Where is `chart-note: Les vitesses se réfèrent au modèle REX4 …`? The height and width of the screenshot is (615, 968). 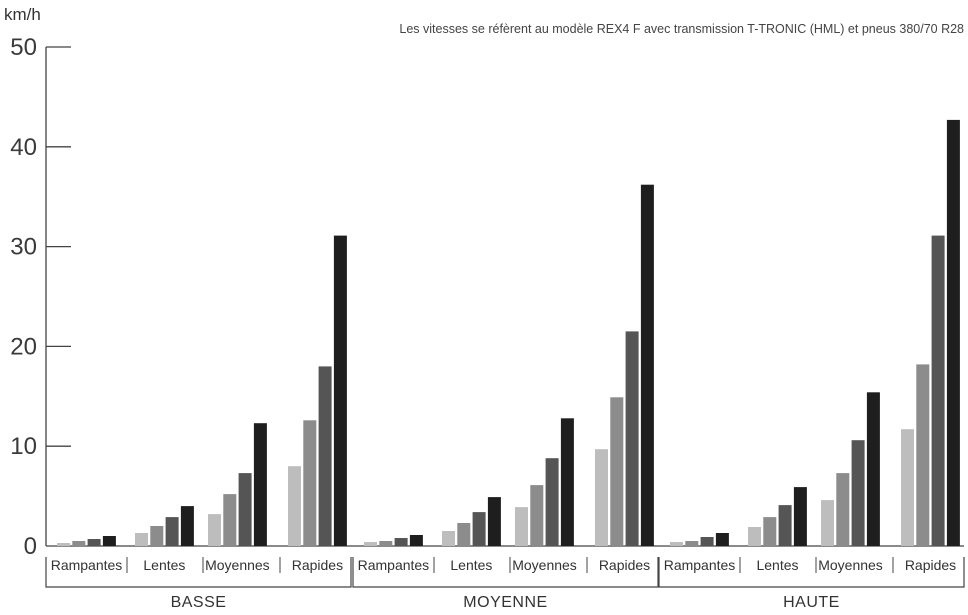
chart-note: Les vitesses se réfèrent au modèle REX4 … is located at coordinates (681, 29).